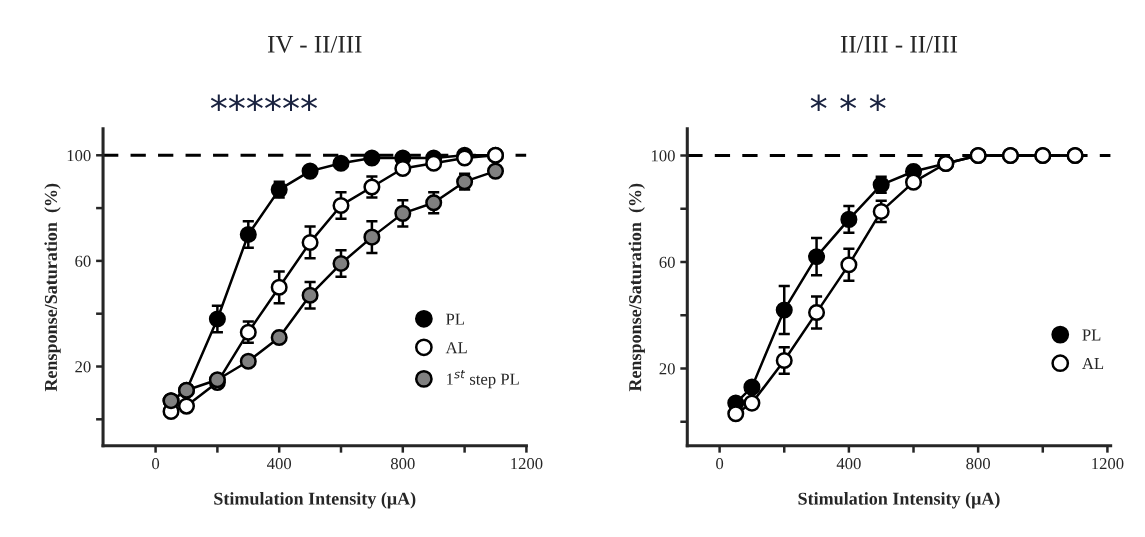  Describe the element at coordinates (314, 44) in the screenshot. I see `chart-title: IV - II/III` at that location.